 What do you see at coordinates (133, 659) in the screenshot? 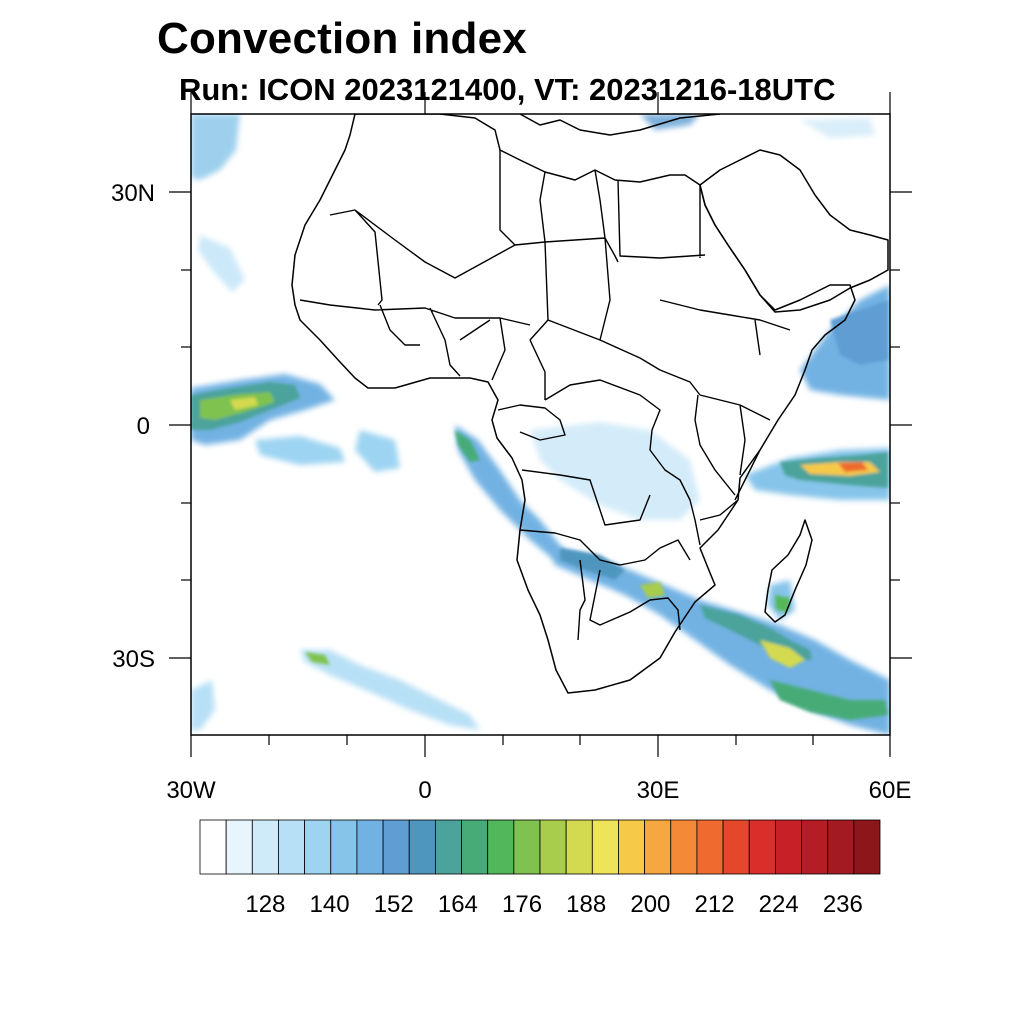
I see `y-tick-label-30s: 30S` at bounding box center [133, 659].